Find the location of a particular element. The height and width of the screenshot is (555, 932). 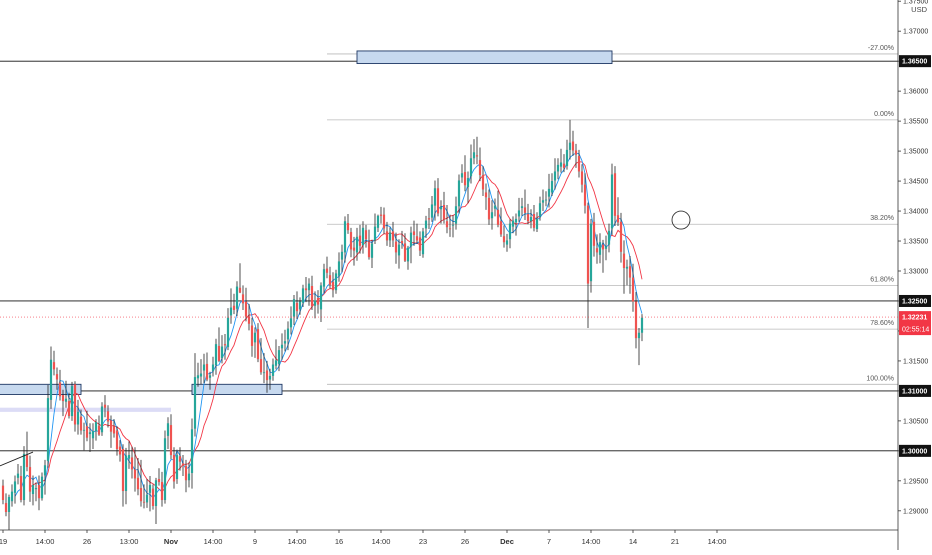

current-price-box is located at coordinates (915, 323).